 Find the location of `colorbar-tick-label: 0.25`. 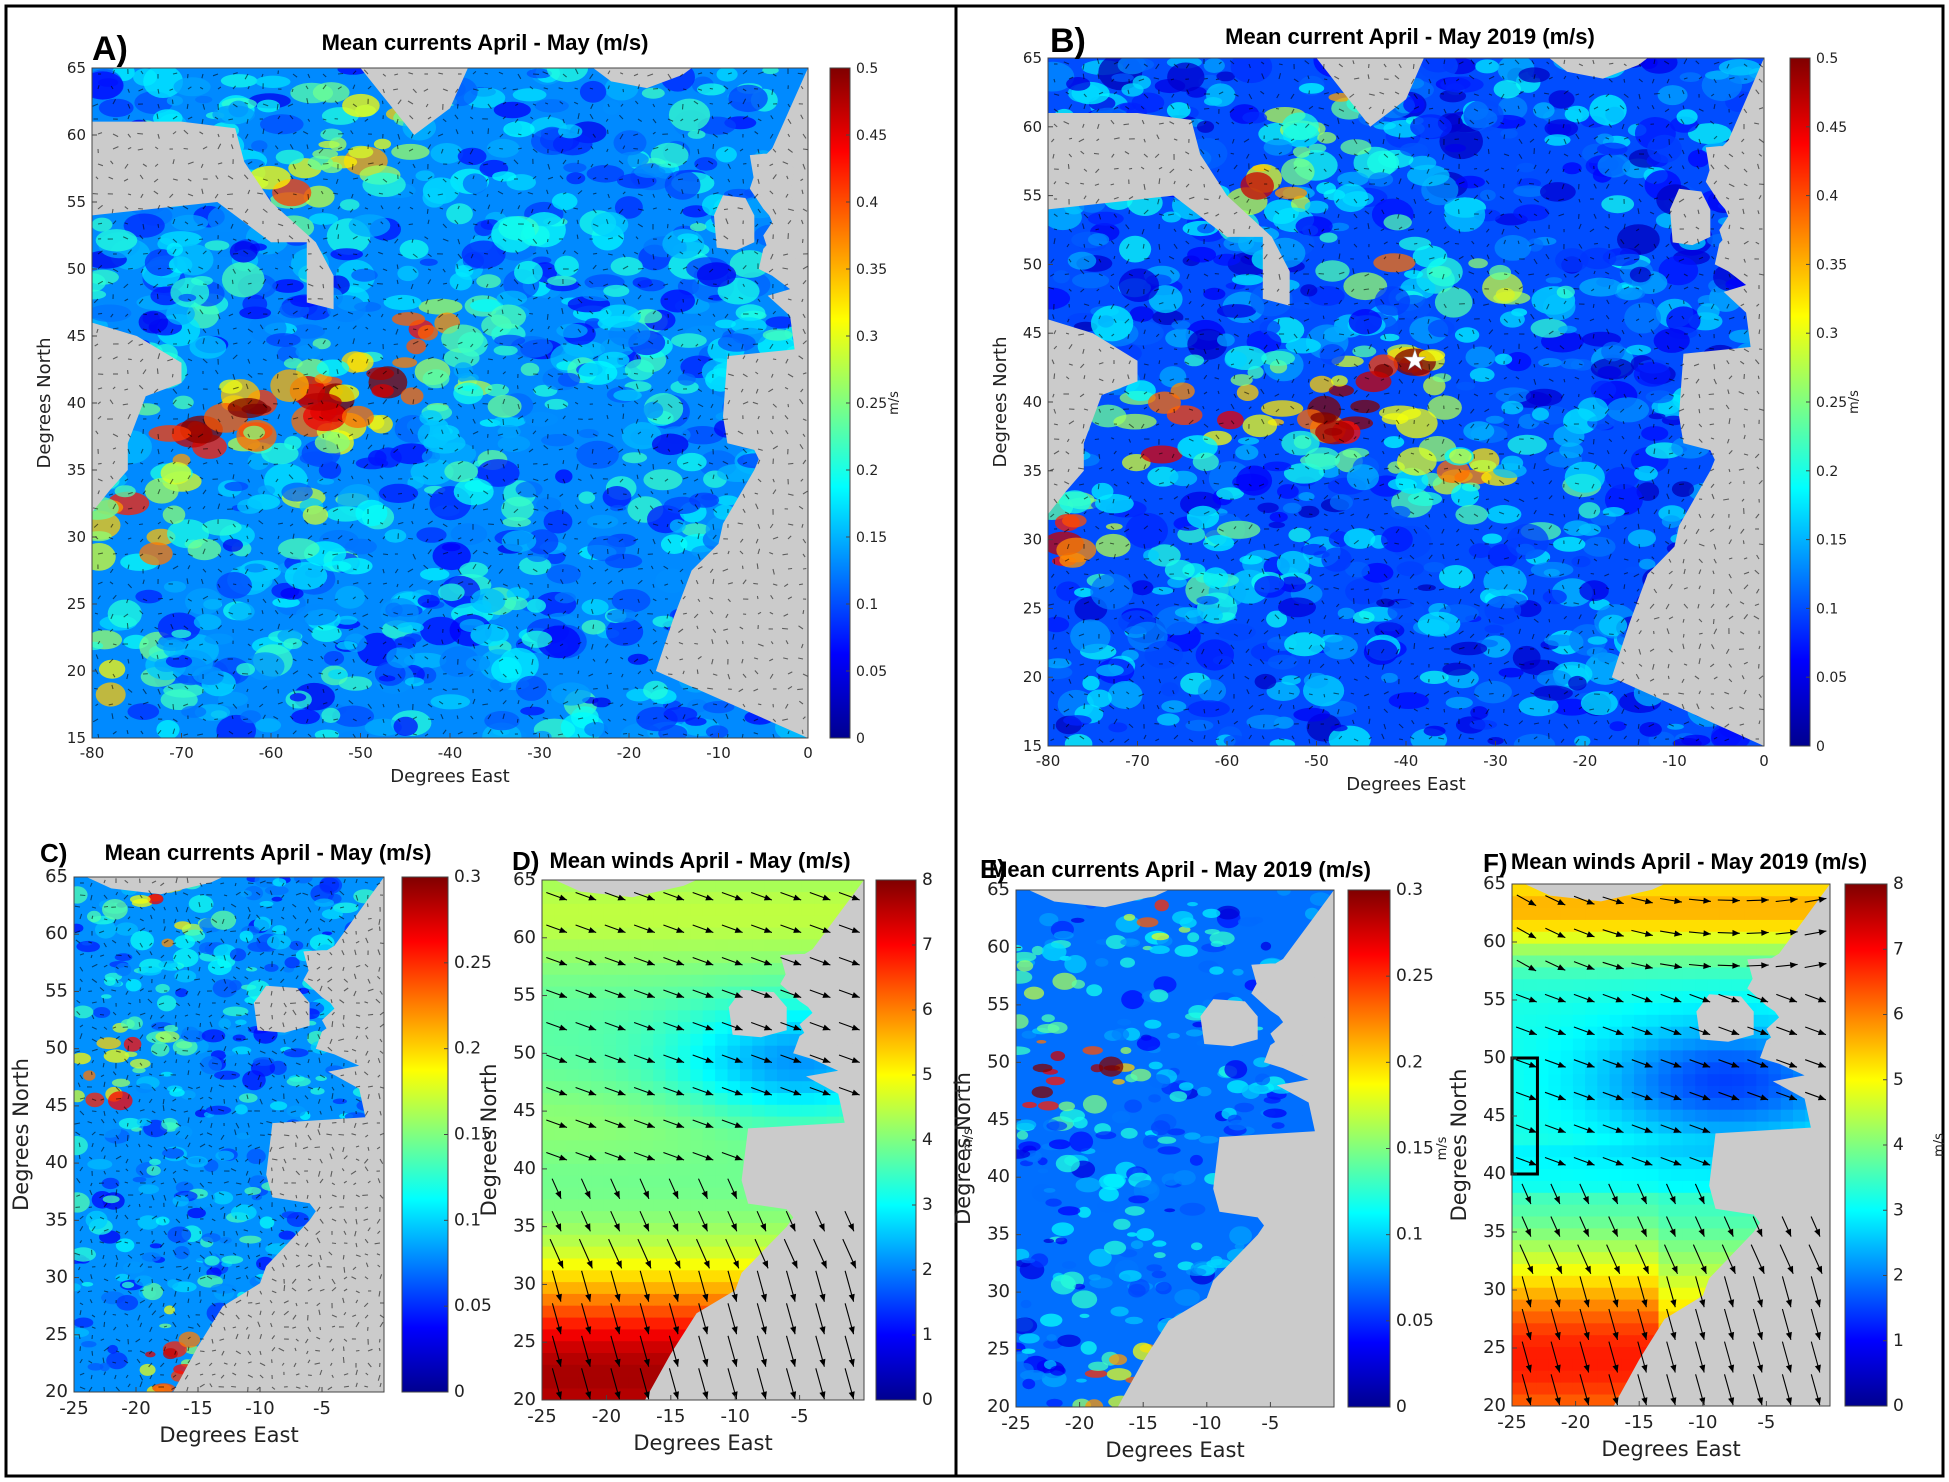

colorbar-tick-label: 0.25 is located at coordinates (1415, 976).